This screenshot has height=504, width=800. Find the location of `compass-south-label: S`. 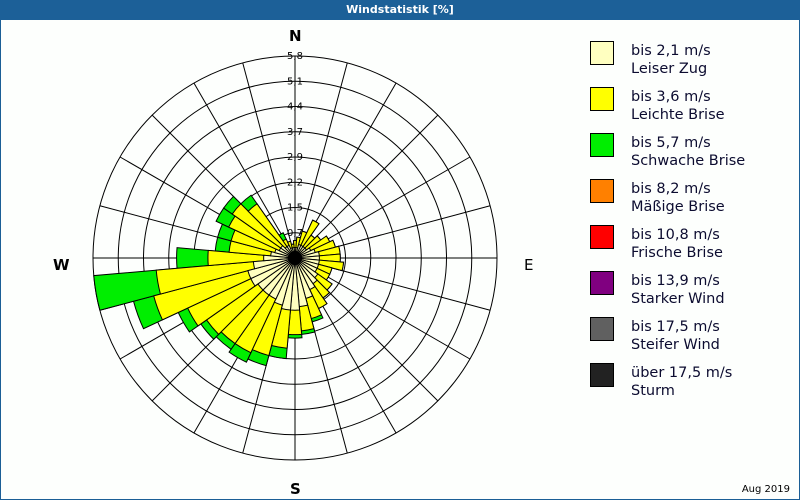

compass-south-label: S is located at coordinates (295, 489).